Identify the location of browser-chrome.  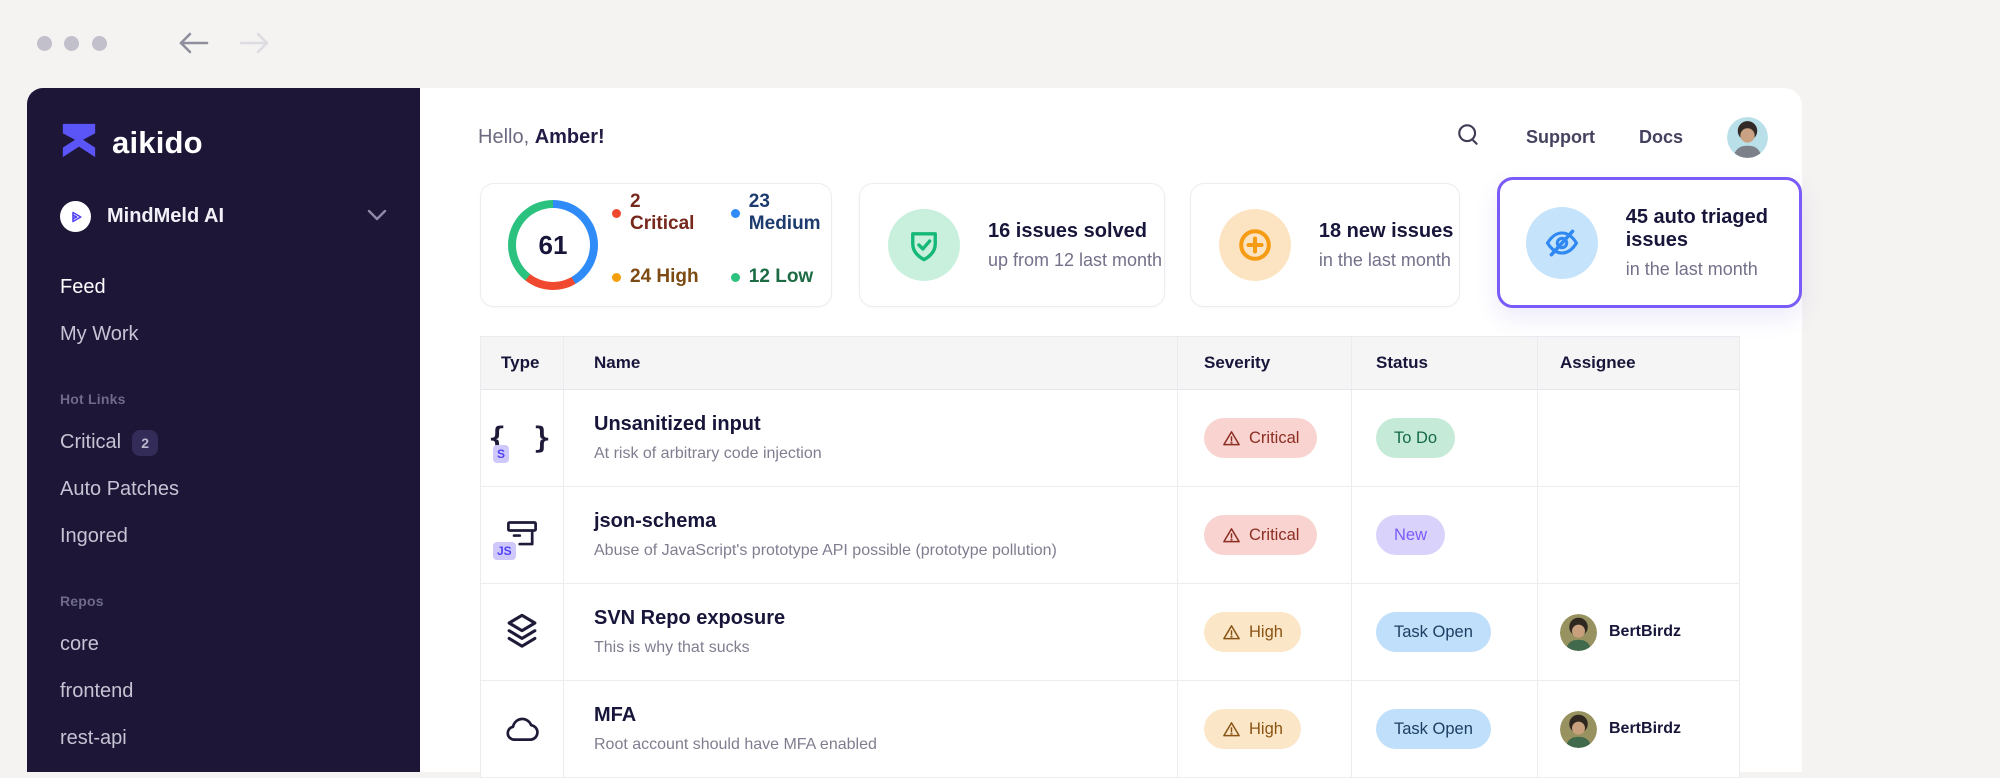
(1000, 44).